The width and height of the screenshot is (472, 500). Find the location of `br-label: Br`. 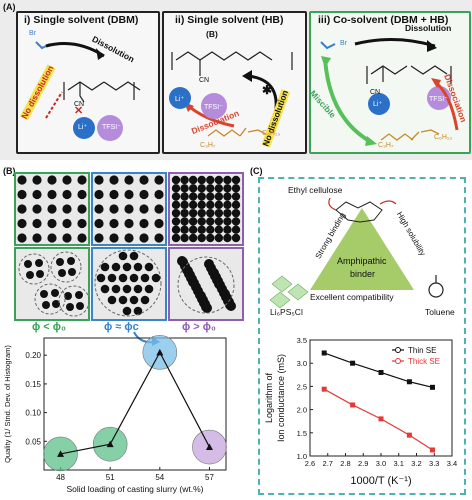

br-label: Br is located at coordinates (32, 33).